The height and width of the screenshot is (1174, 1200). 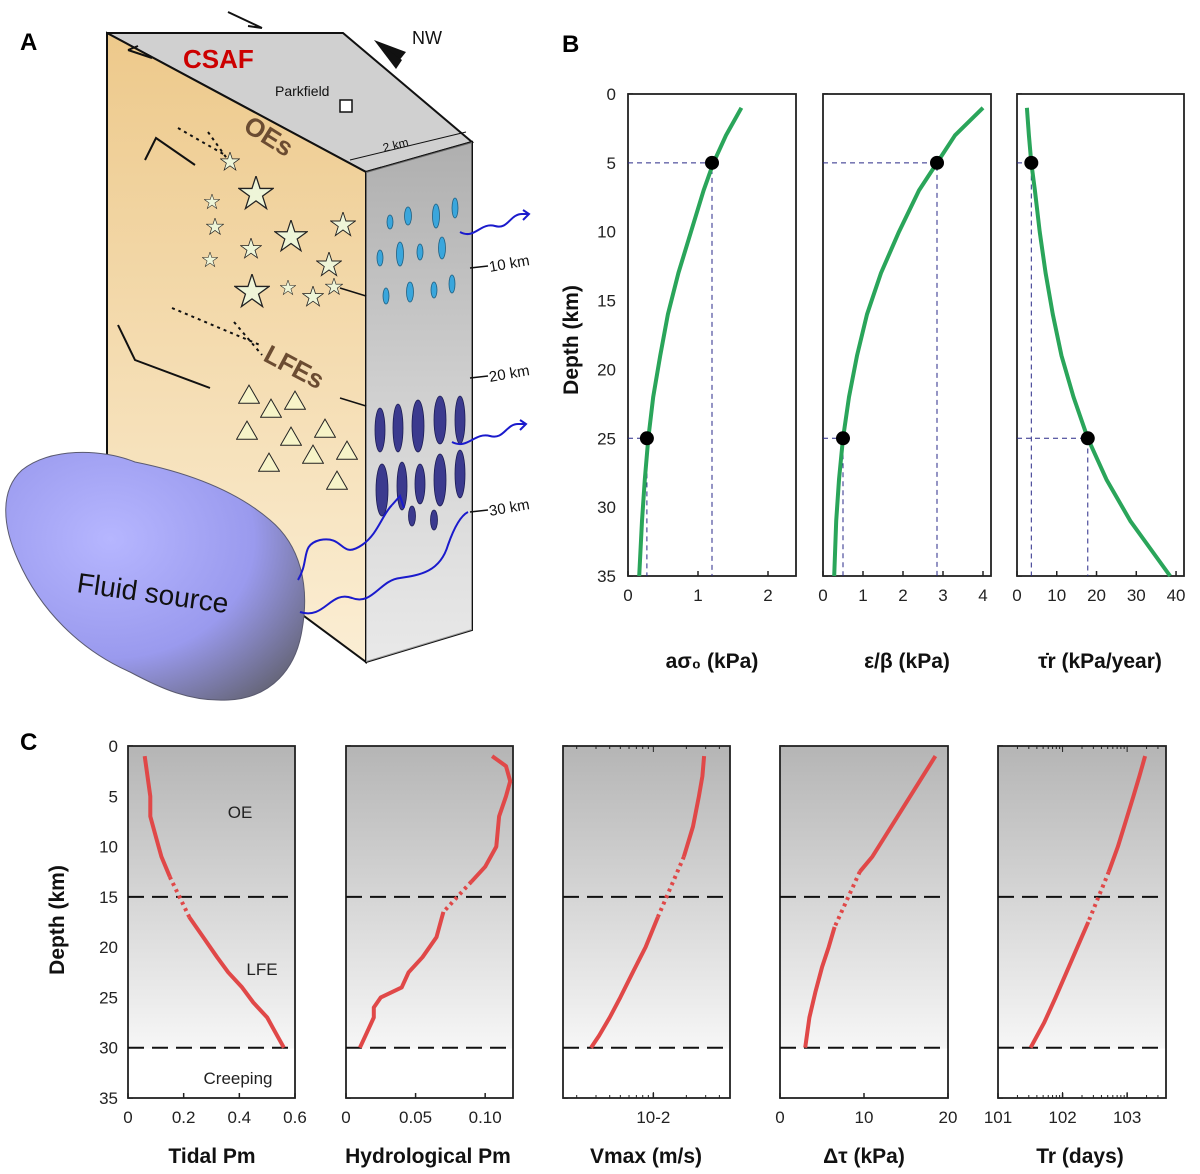 I want to click on x-tick-label: 0.2, so click(x=184, y=1117).